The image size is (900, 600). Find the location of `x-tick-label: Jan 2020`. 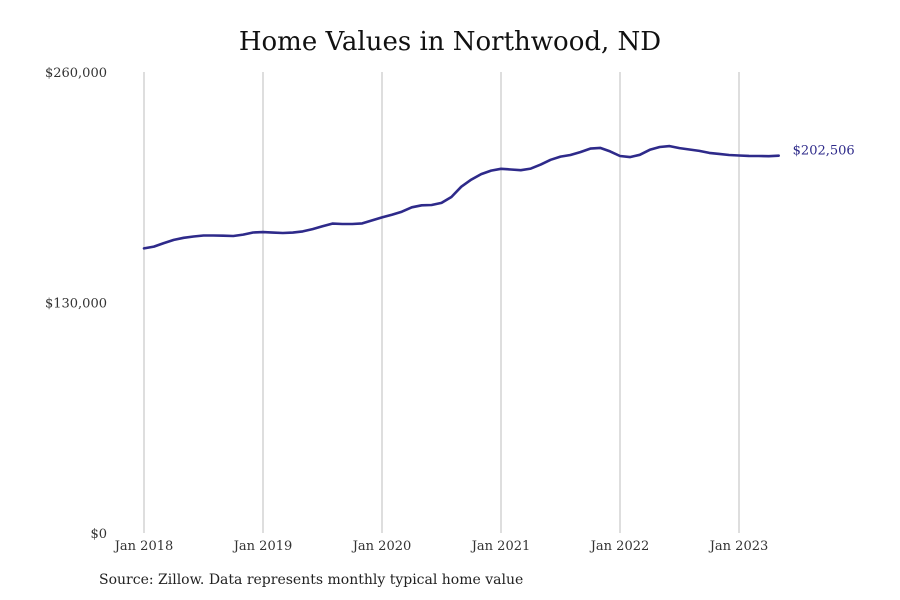

x-tick-label: Jan 2020 is located at coordinates (381, 546).